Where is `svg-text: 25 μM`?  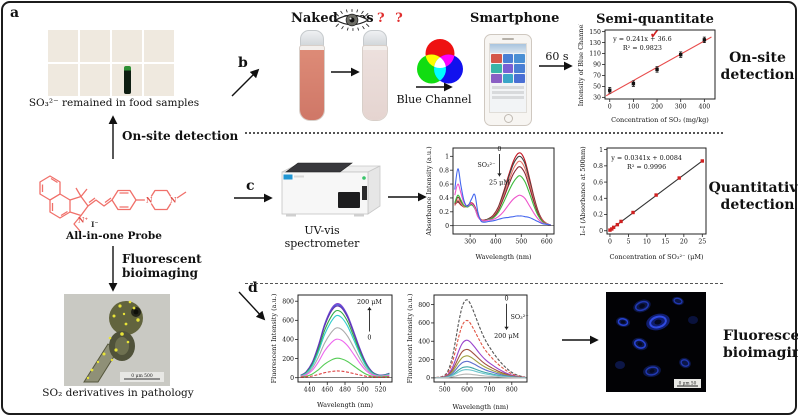
svg-text: 25 μM is located at coordinates (499, 182).